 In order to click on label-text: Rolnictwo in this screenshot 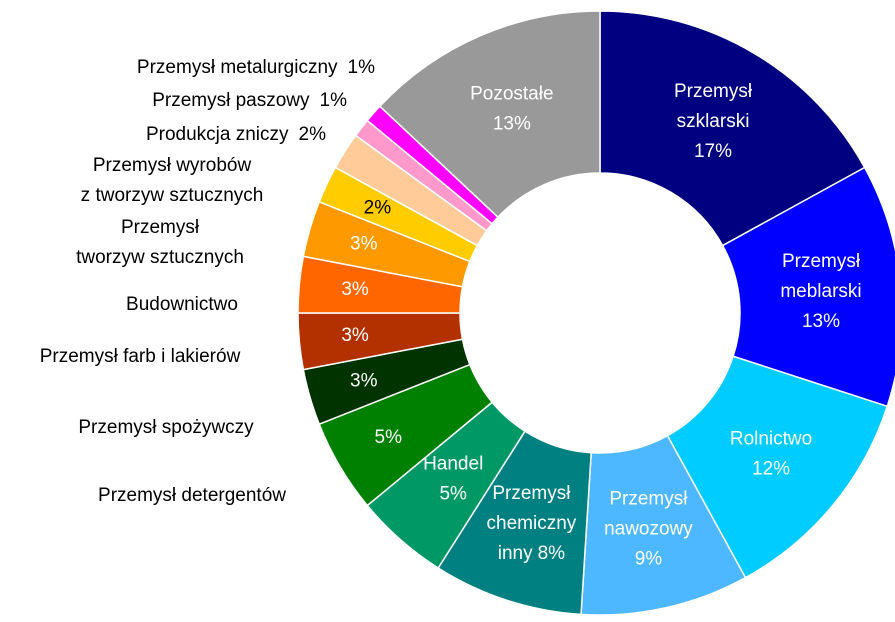, I will do `click(771, 439)`.